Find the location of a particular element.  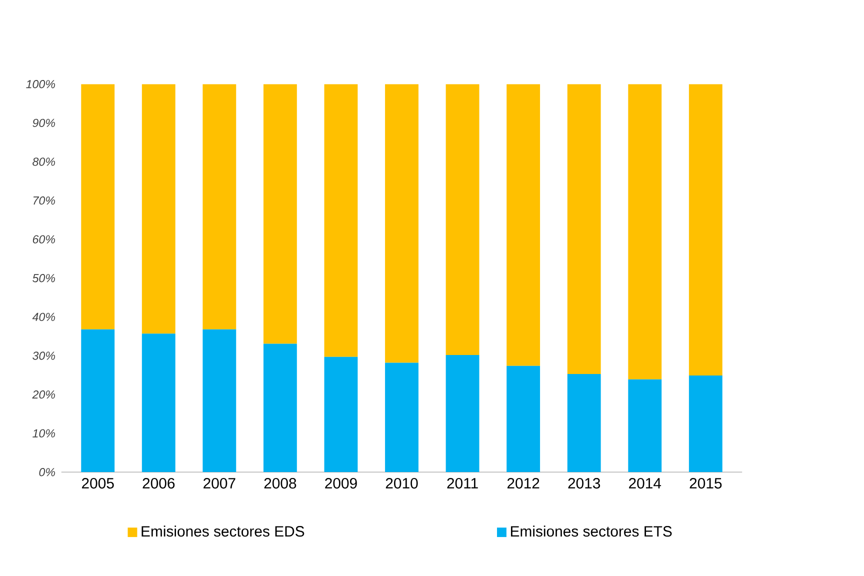

x-tick-label: 2012 is located at coordinates (523, 483).